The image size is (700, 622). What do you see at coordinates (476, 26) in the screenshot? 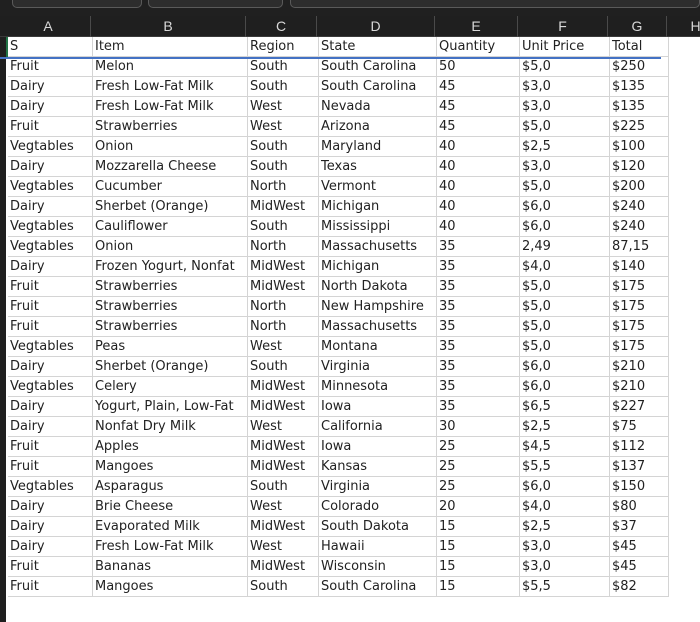
I see `column-header-e: E` at bounding box center [476, 26].